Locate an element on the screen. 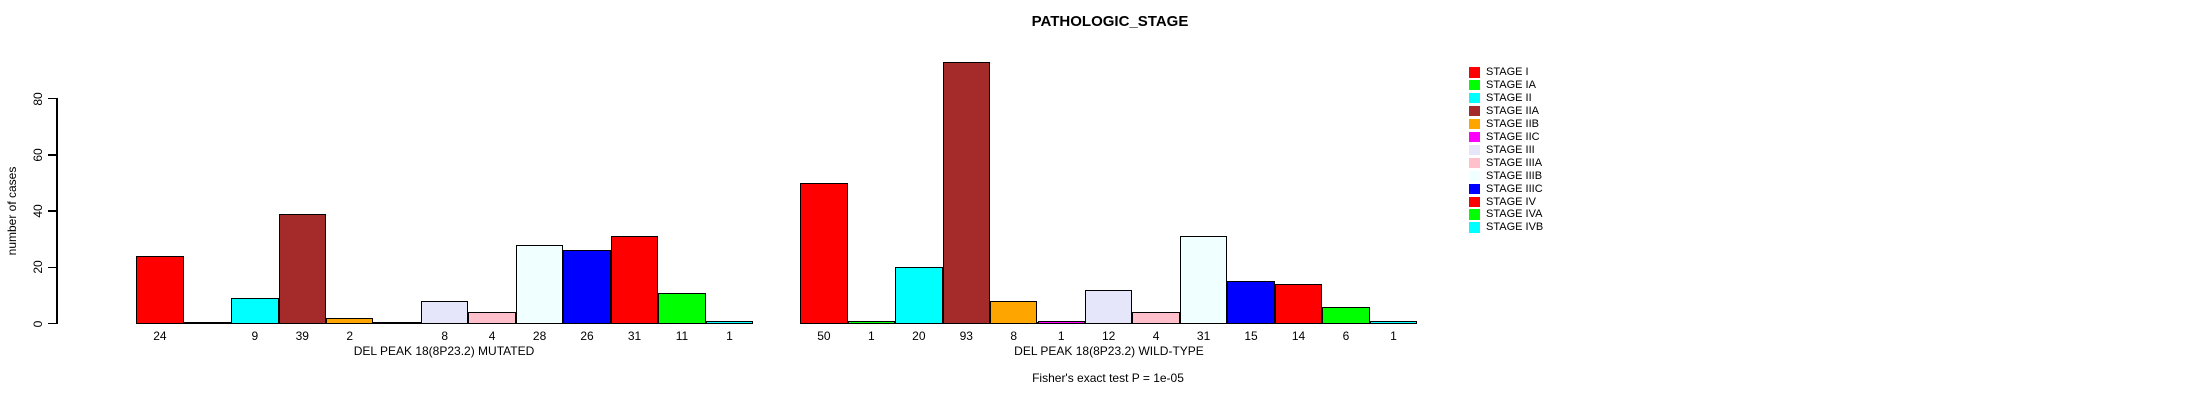 The image size is (2190, 400). y-axis-title: number of cases is located at coordinates (12, 211).